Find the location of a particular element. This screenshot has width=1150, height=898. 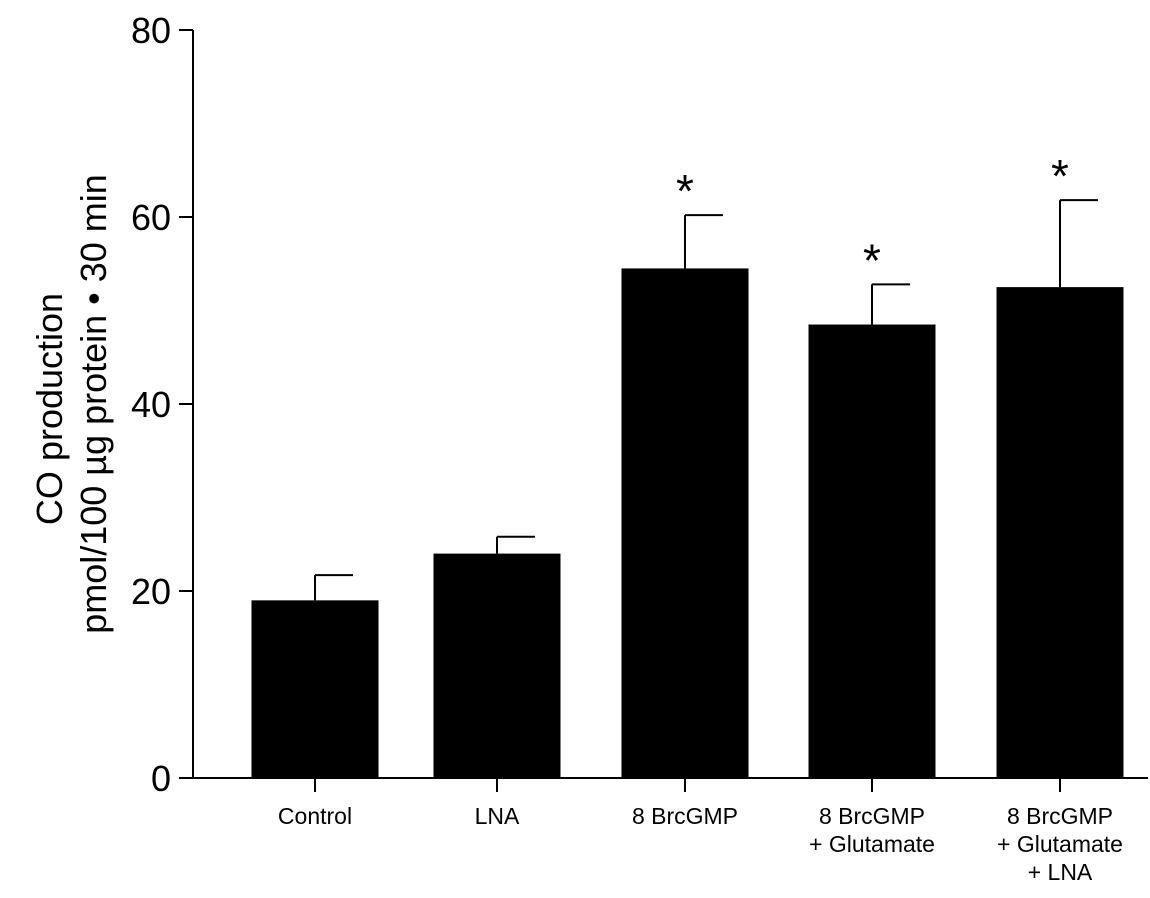

y-axis-label-line-1: CO production is located at coordinates (49, 409).